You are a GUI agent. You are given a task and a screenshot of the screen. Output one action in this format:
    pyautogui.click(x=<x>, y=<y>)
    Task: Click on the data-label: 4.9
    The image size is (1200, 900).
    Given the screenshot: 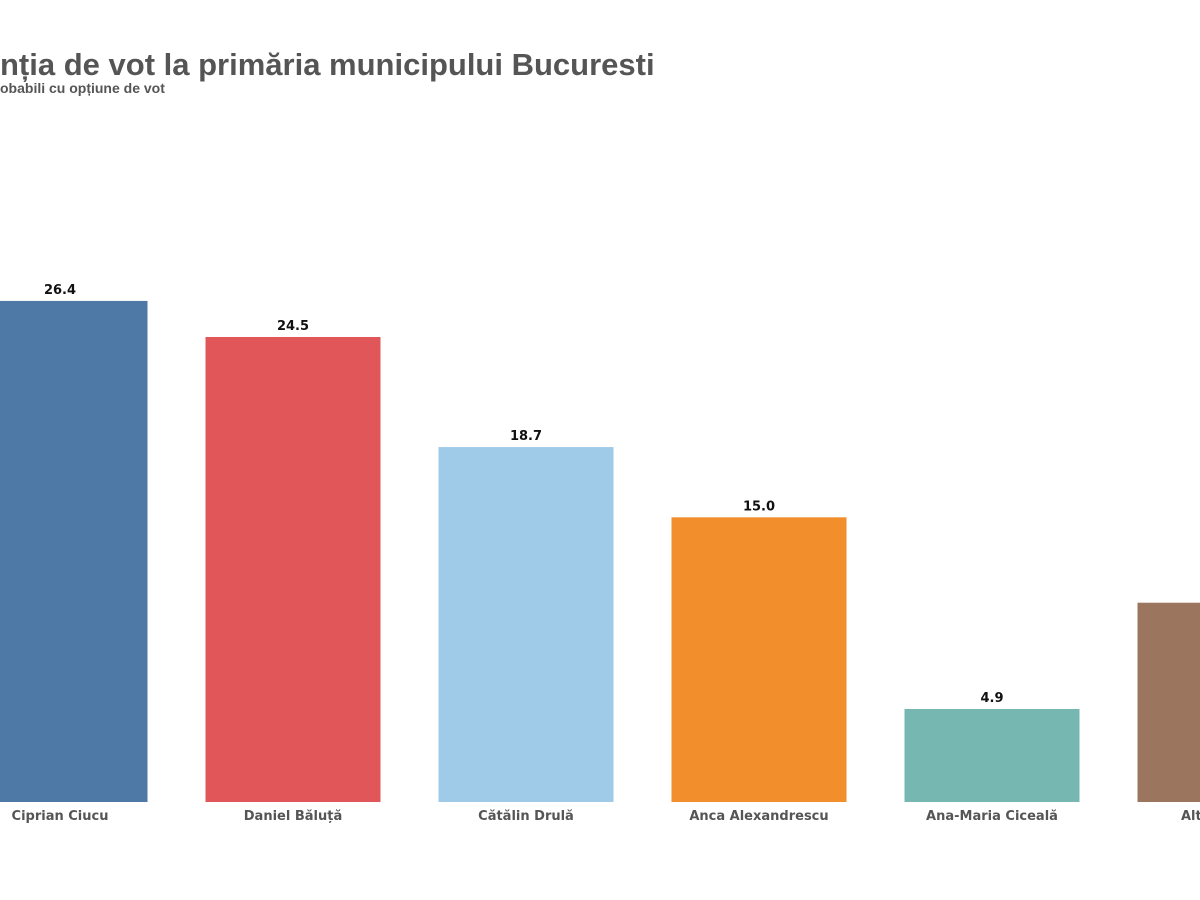 What is the action you would take?
    pyautogui.click(x=991, y=698)
    